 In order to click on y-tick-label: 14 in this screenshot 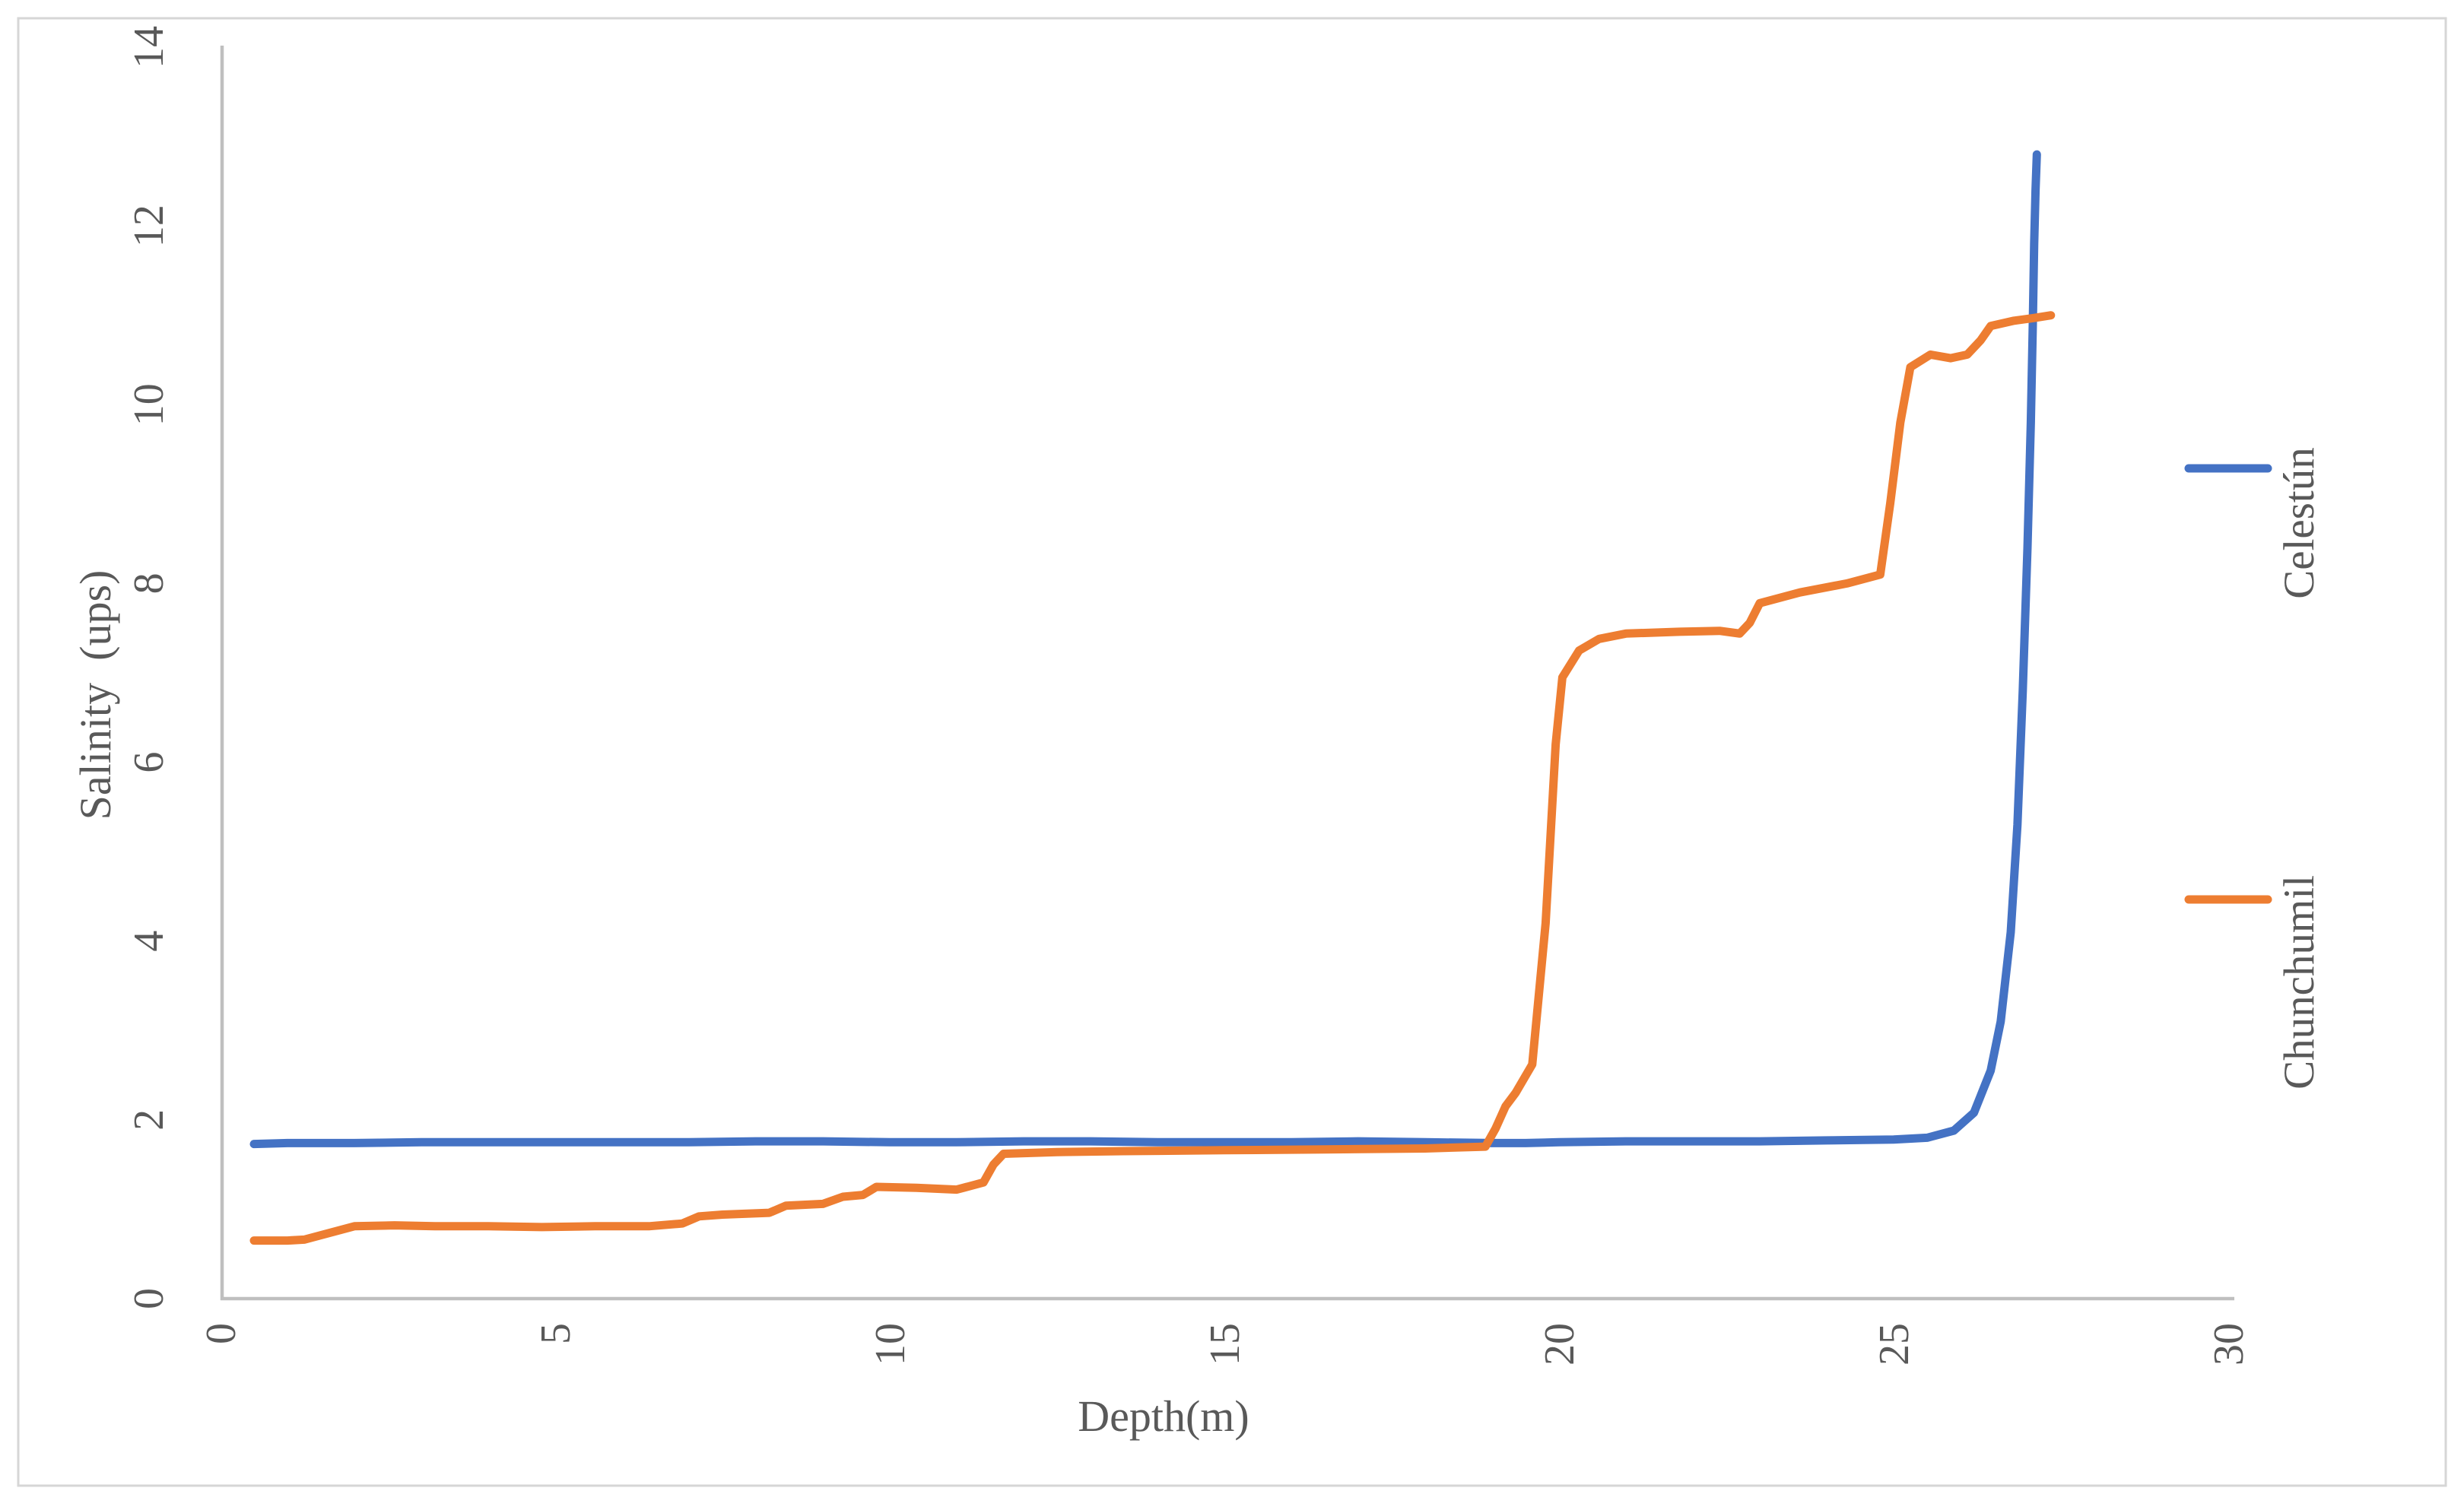, I will do `click(149, 47)`.